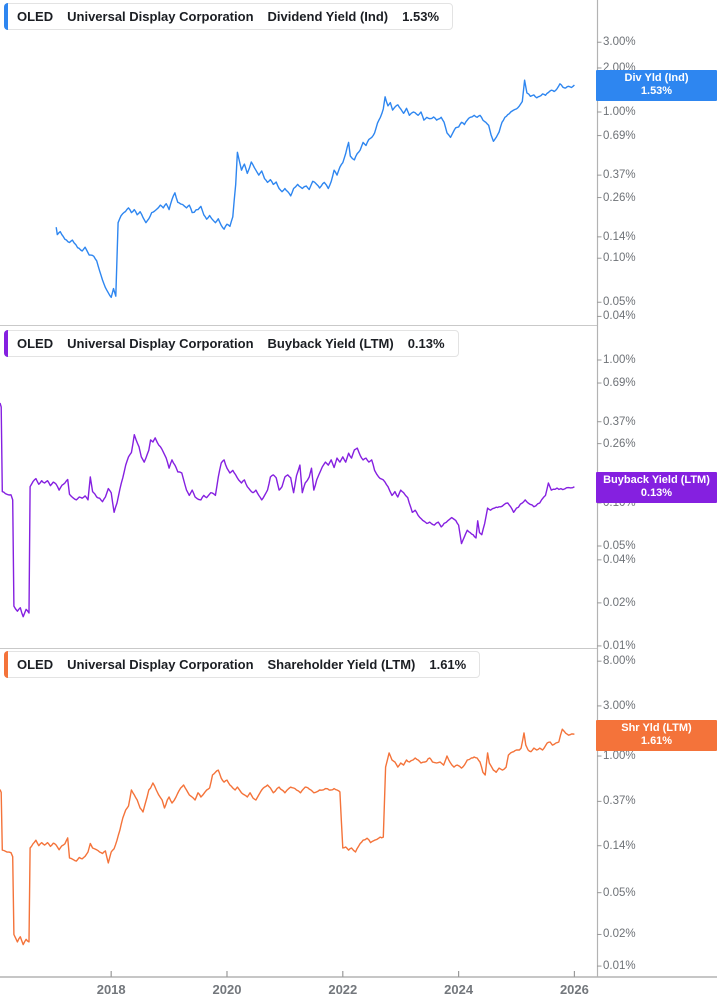 This screenshot has height=1005, width=717. Describe the element at coordinates (656, 493) in the screenshot. I see `badge-value: 0.13%` at that location.